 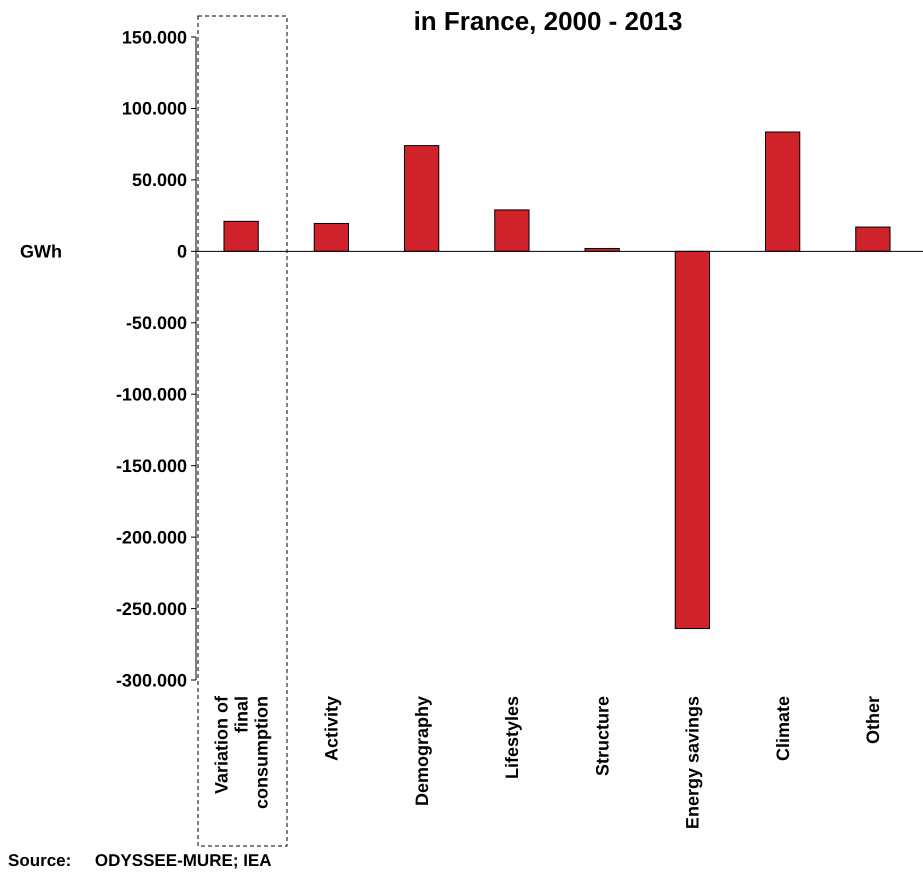 I want to click on x-tick-label: Energy savings, so click(x=692, y=763).